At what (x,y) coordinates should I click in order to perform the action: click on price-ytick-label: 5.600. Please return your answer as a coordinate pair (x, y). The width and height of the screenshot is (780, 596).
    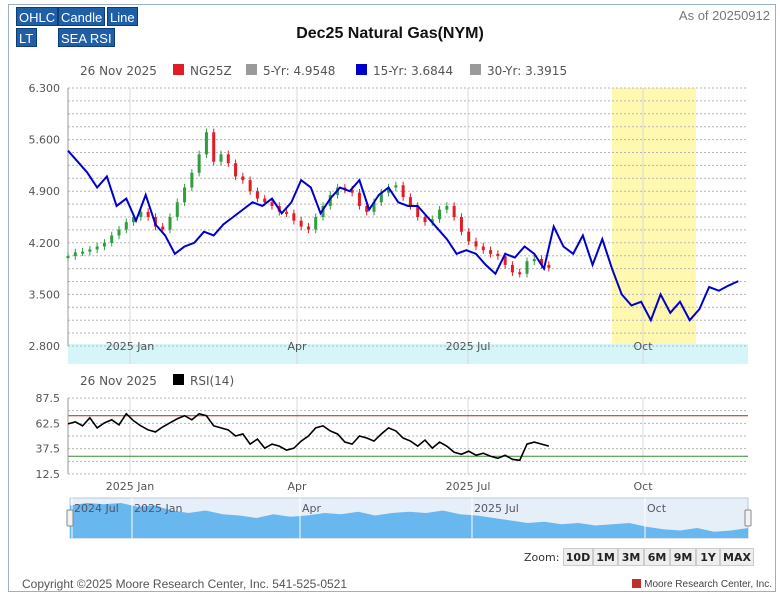
    Looking at the image, I should click on (45, 140).